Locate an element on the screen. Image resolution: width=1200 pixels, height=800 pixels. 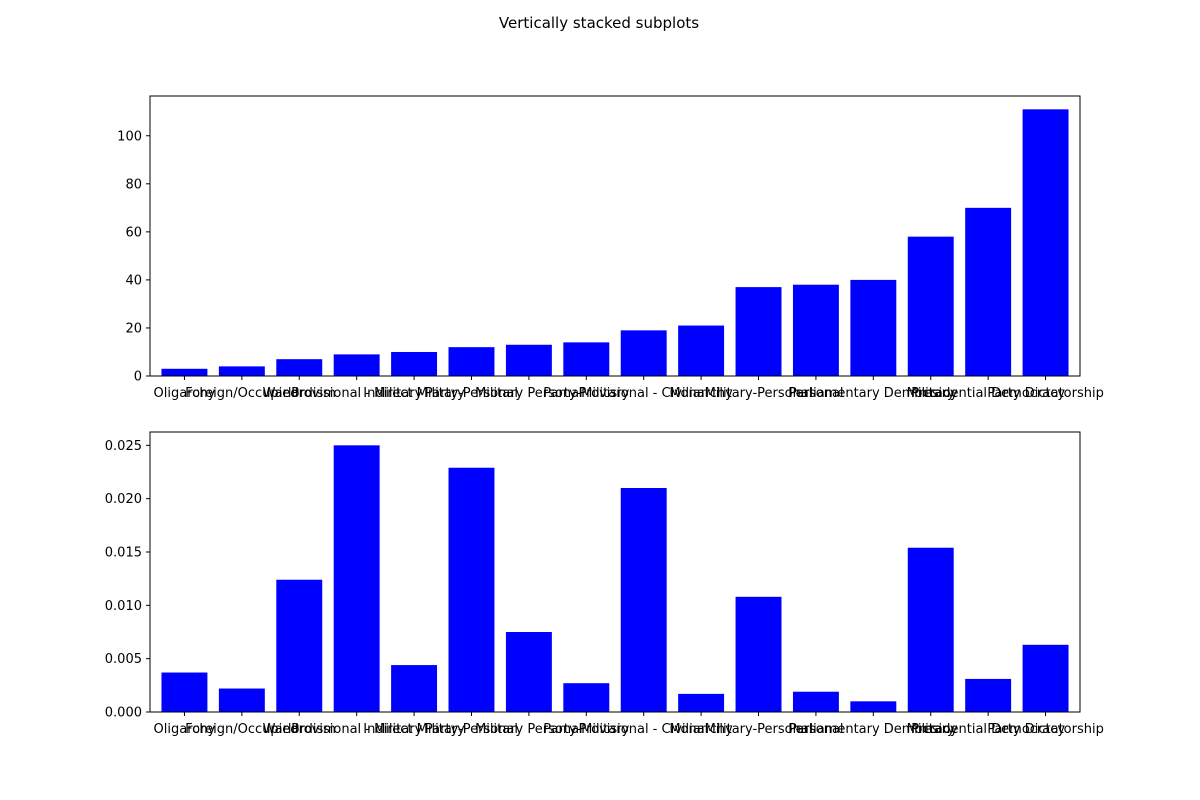
y-tick-label: 0.010 is located at coordinates (123, 606).